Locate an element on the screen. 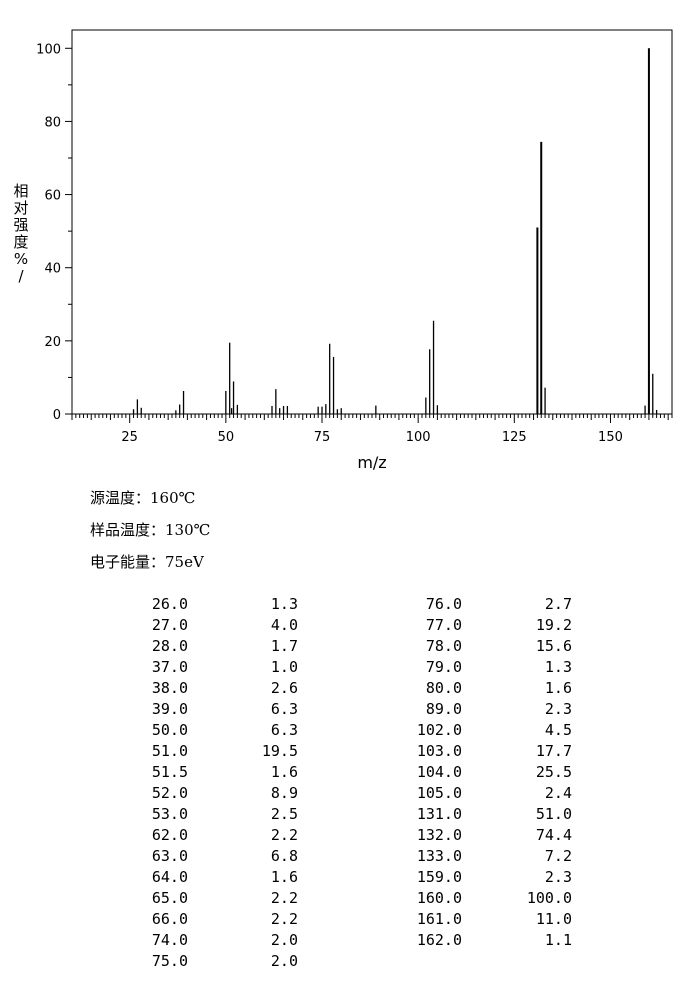 The width and height of the screenshot is (696, 992). y-axis-label-char: 相 is located at coordinates (21, 191).